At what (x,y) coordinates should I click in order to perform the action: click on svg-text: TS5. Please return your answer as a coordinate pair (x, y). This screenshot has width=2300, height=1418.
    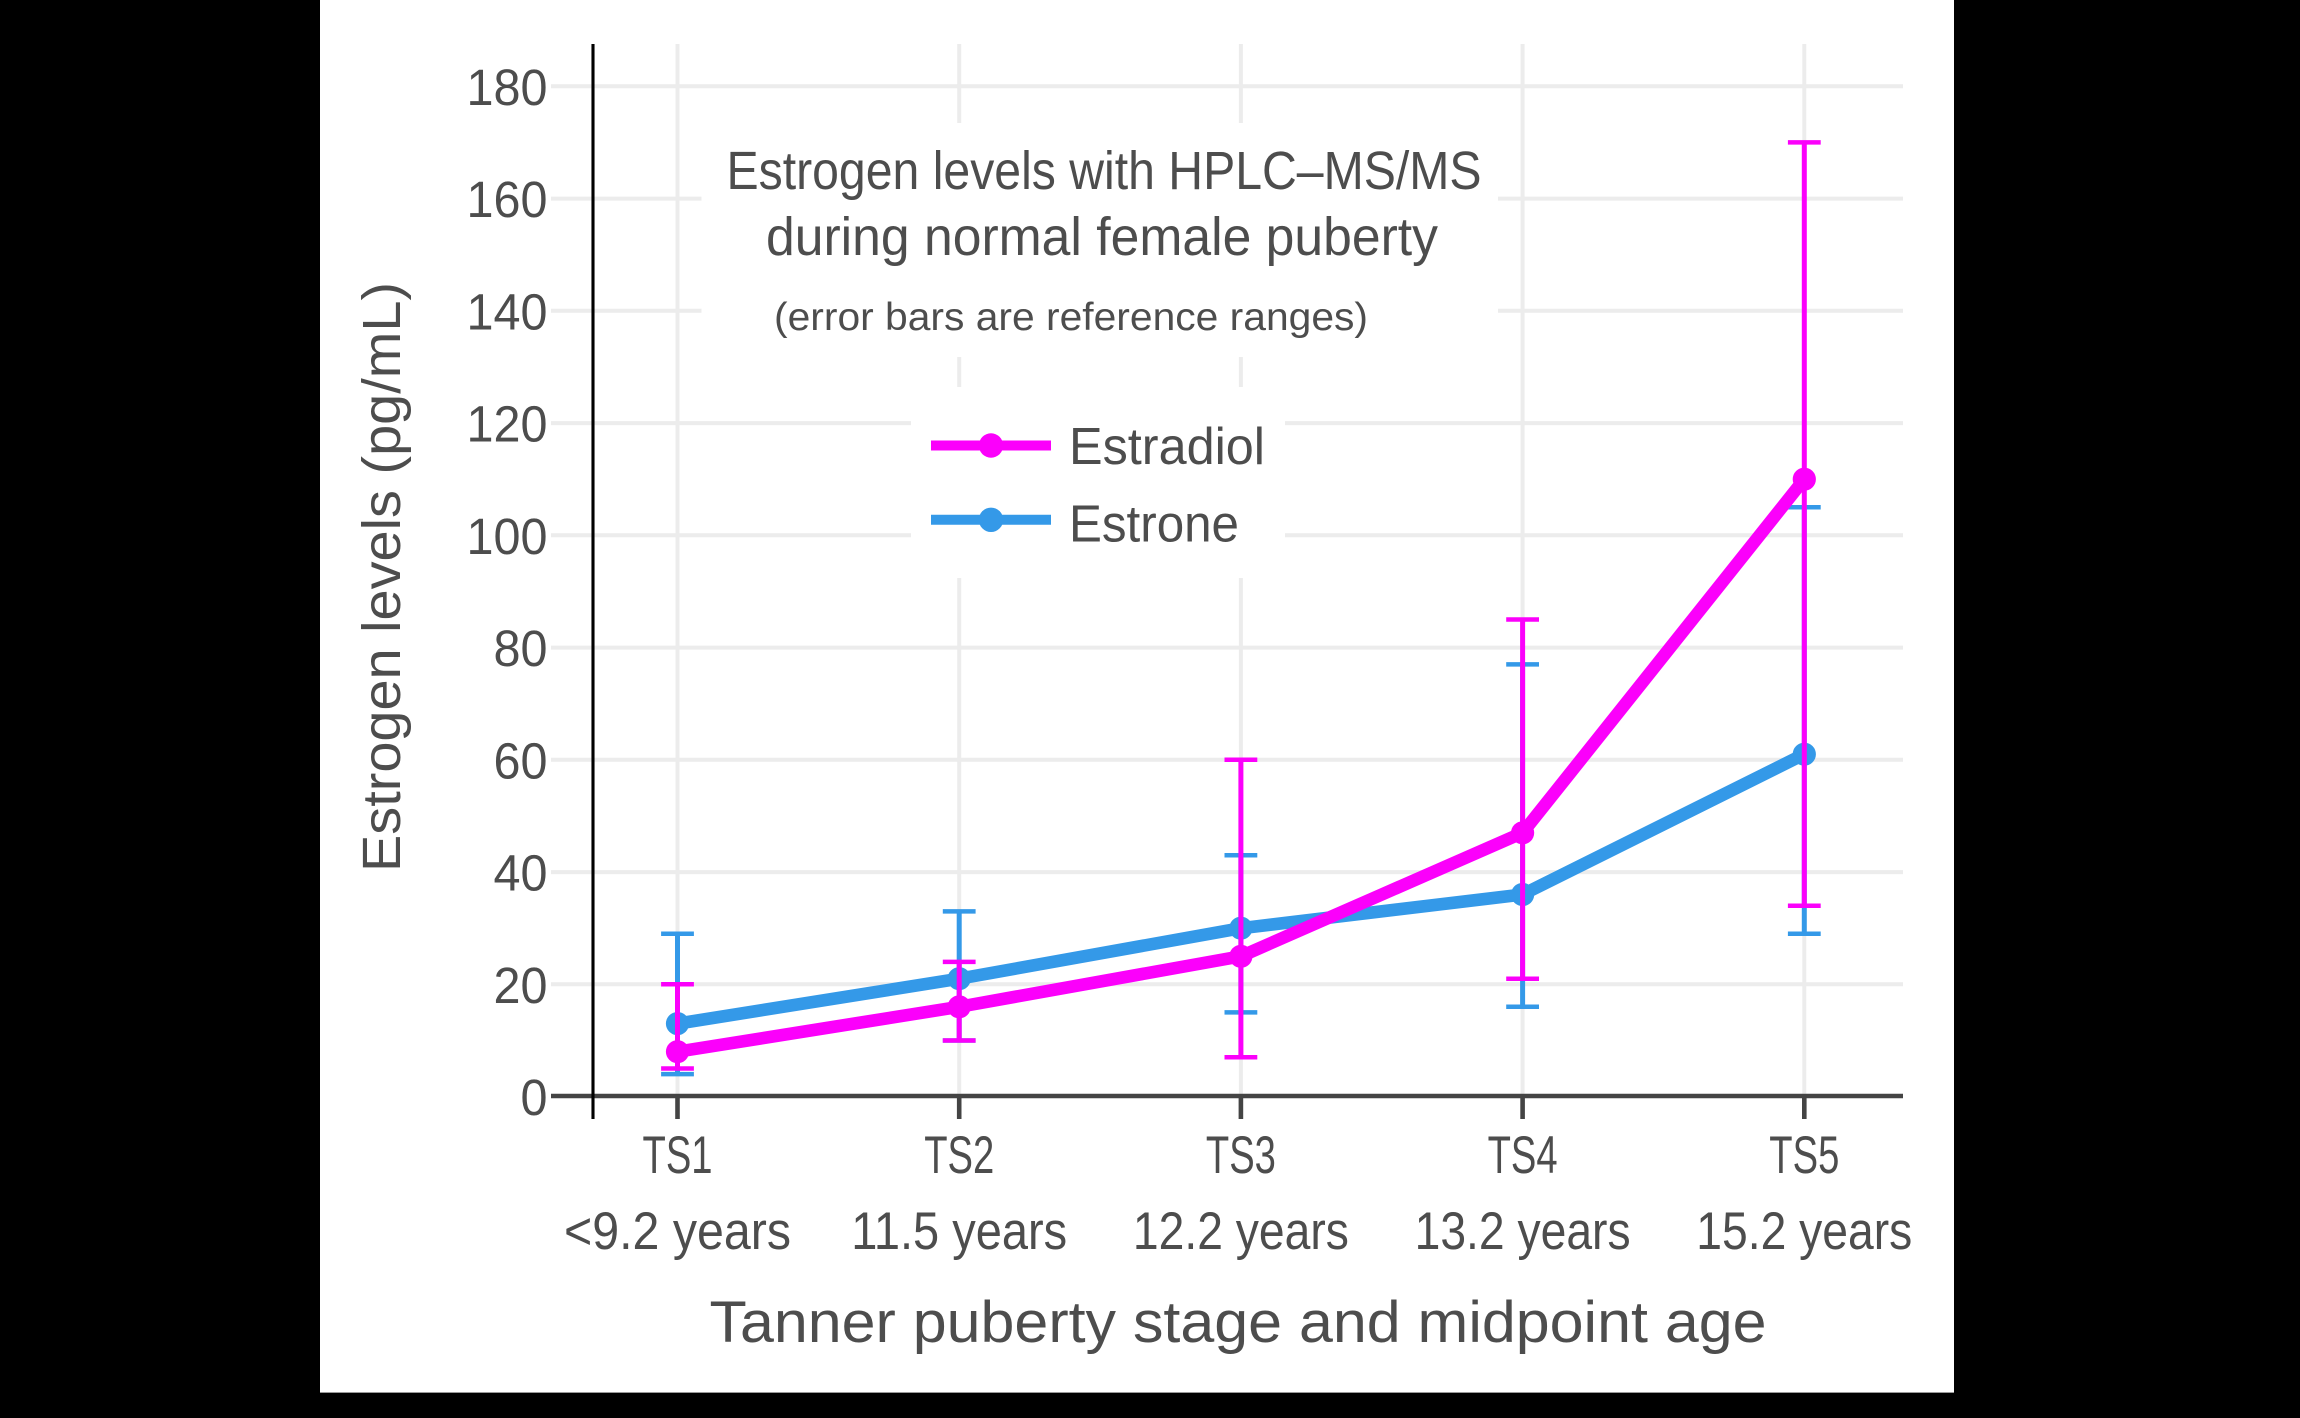
    Looking at the image, I should click on (1804, 1155).